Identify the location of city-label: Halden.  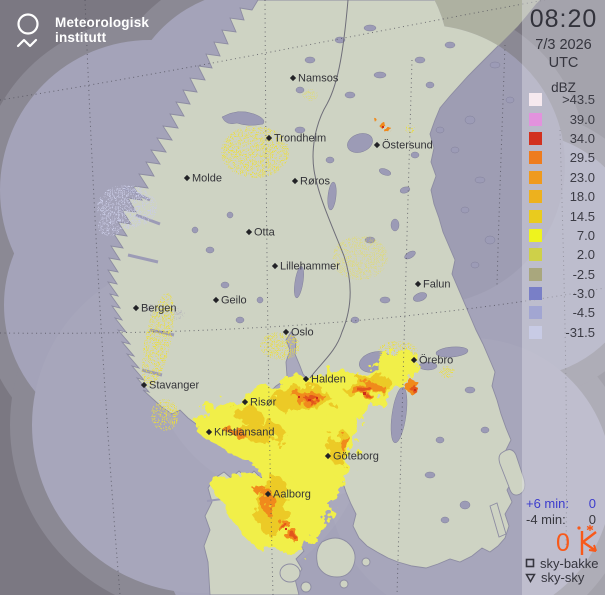
(328, 380).